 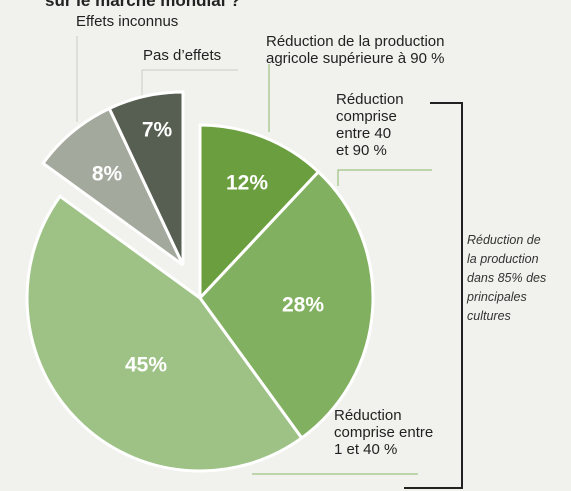 What do you see at coordinates (383, 432) in the screenshot?
I see `category-label: comprise entre` at bounding box center [383, 432].